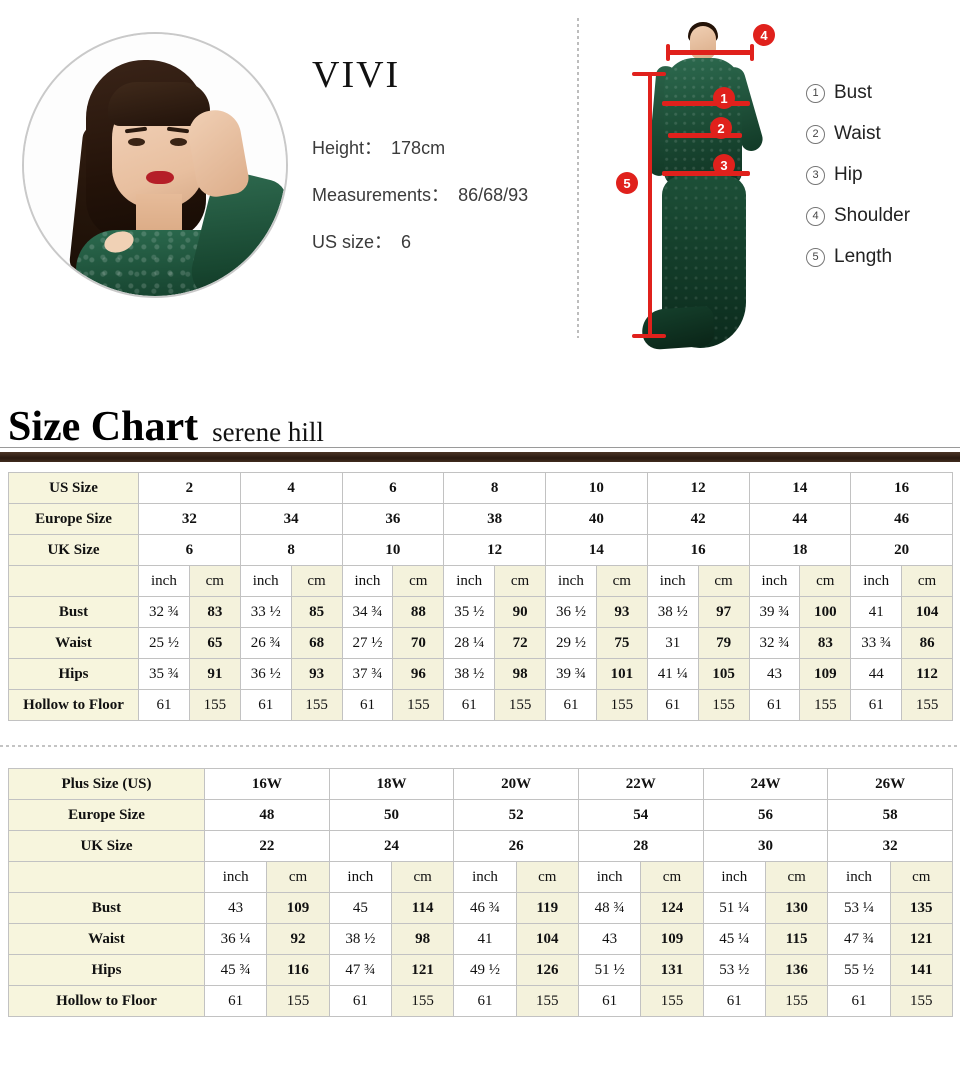 This screenshot has width=960, height=1084. Describe the element at coordinates (235, 908) in the screenshot. I see `cell-bust-inch-0: 43` at that location.